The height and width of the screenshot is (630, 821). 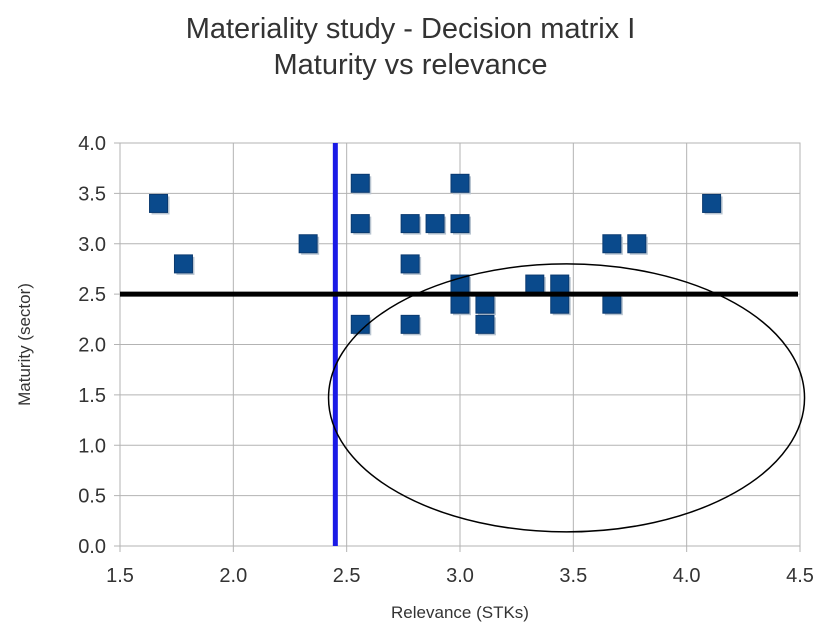 I want to click on y-tick-label: 4.0, so click(x=92, y=144).